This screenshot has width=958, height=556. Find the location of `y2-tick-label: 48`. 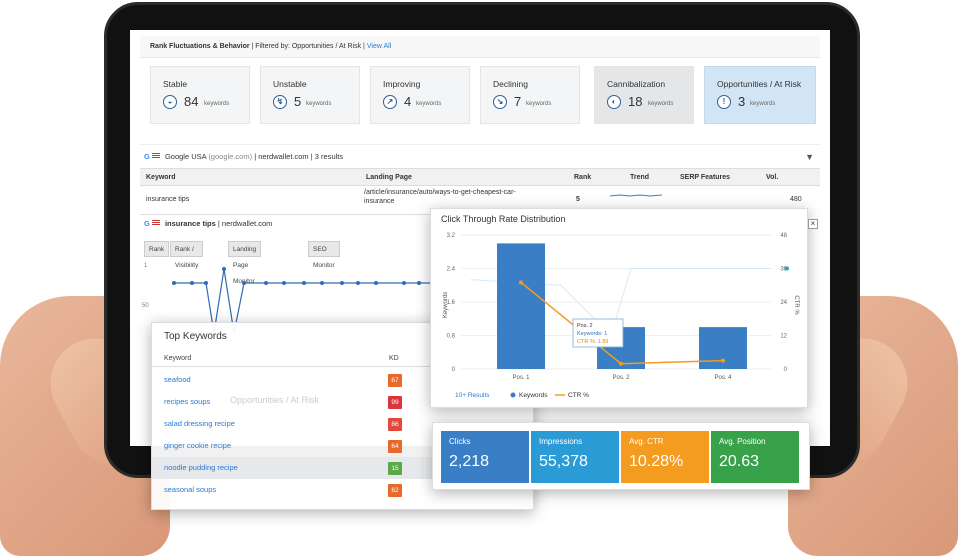

y2-tick-label: 48 is located at coordinates (783, 236).